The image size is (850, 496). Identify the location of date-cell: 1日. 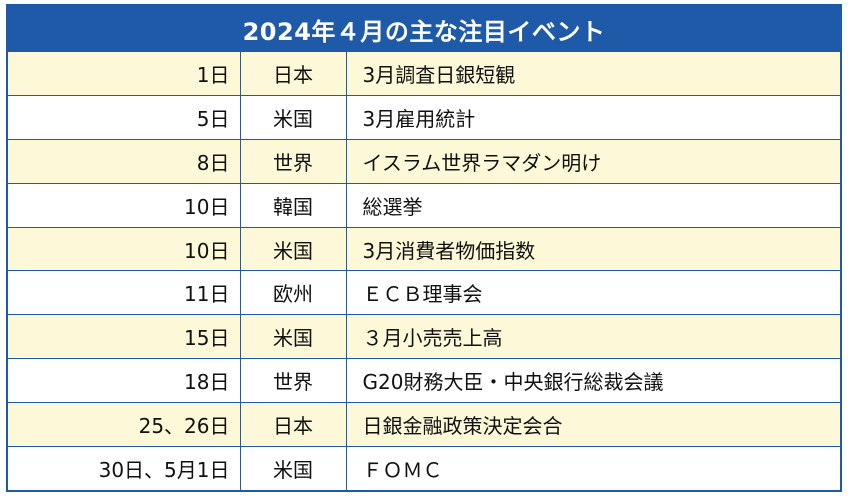
(124, 74).